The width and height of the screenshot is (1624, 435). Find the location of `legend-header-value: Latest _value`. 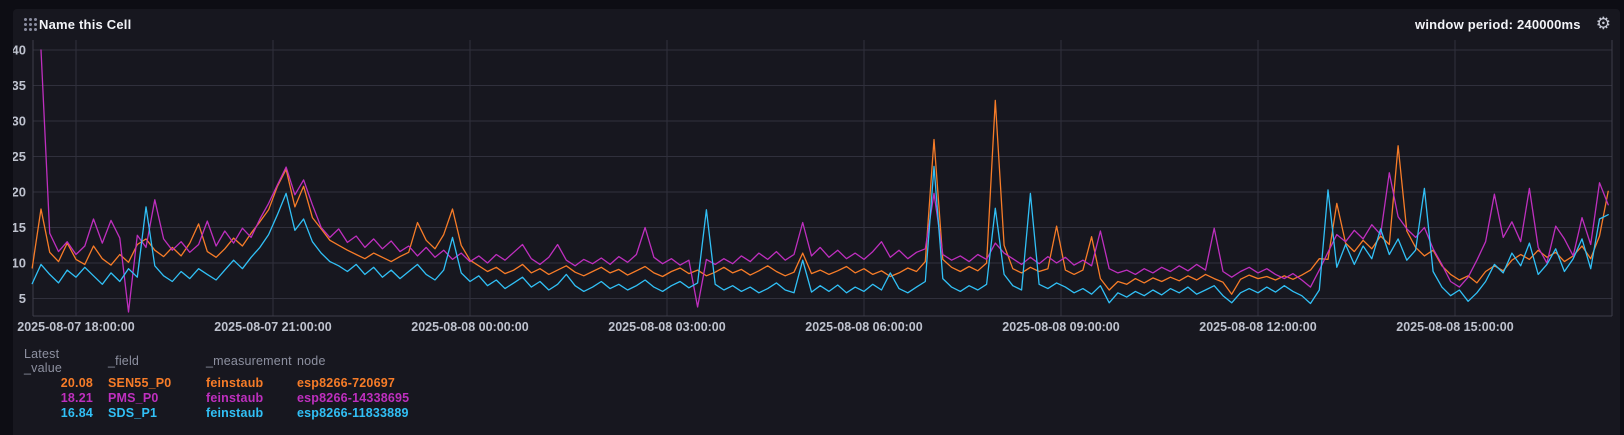

legend-header-value: Latest _value is located at coordinates (43, 361).